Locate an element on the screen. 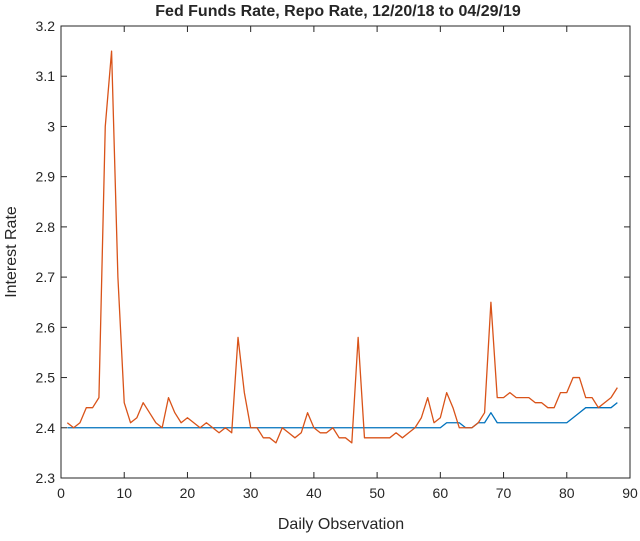  x-tick-label: 40 is located at coordinates (314, 493).